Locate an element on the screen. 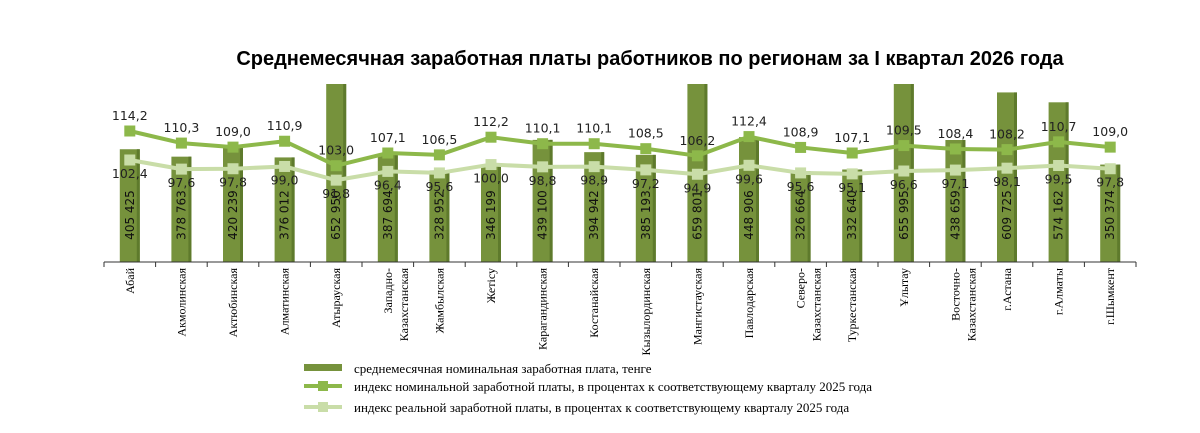  real-index-line is located at coordinates (620, 170).